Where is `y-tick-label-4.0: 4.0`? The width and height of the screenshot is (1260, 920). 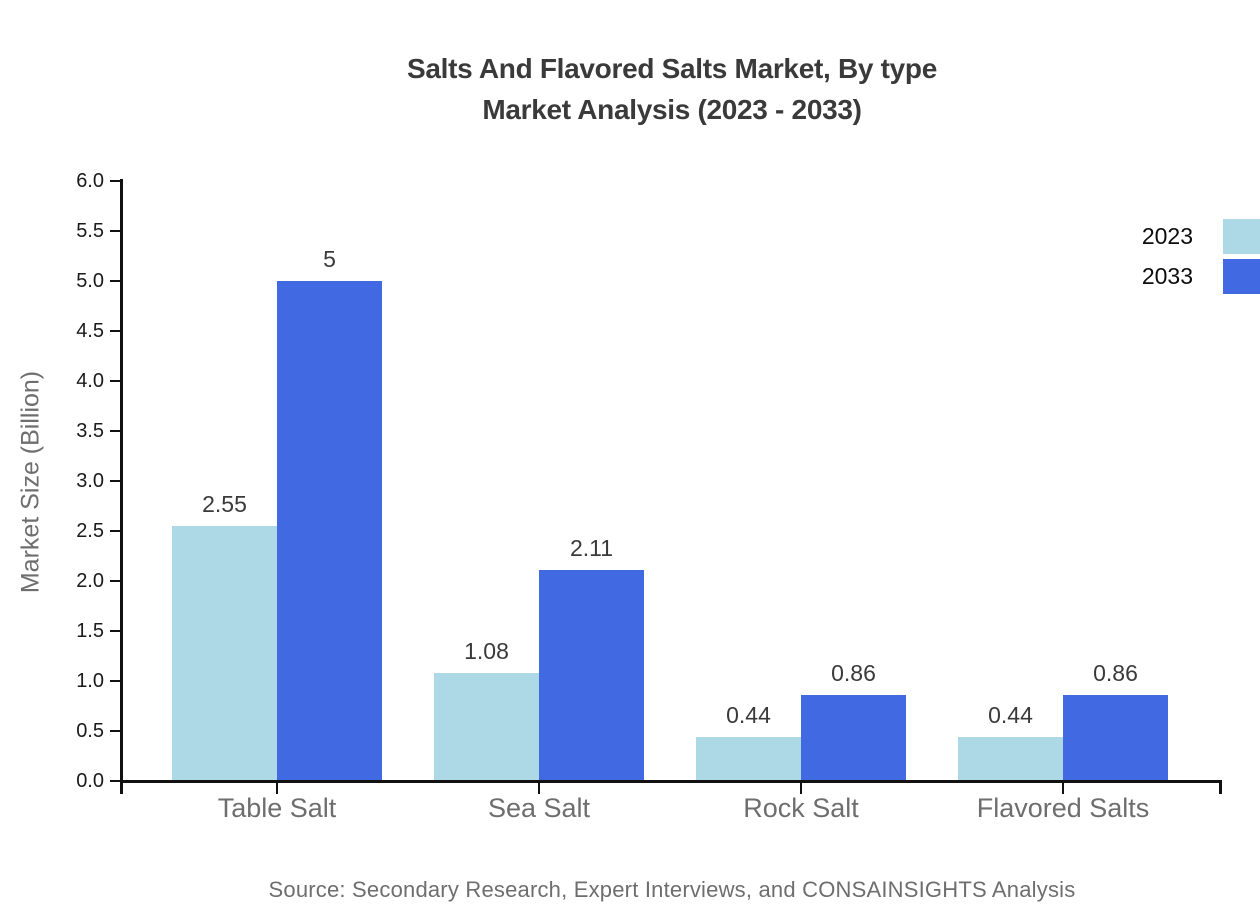 y-tick-label-4.0: 4.0 is located at coordinates (90, 381).